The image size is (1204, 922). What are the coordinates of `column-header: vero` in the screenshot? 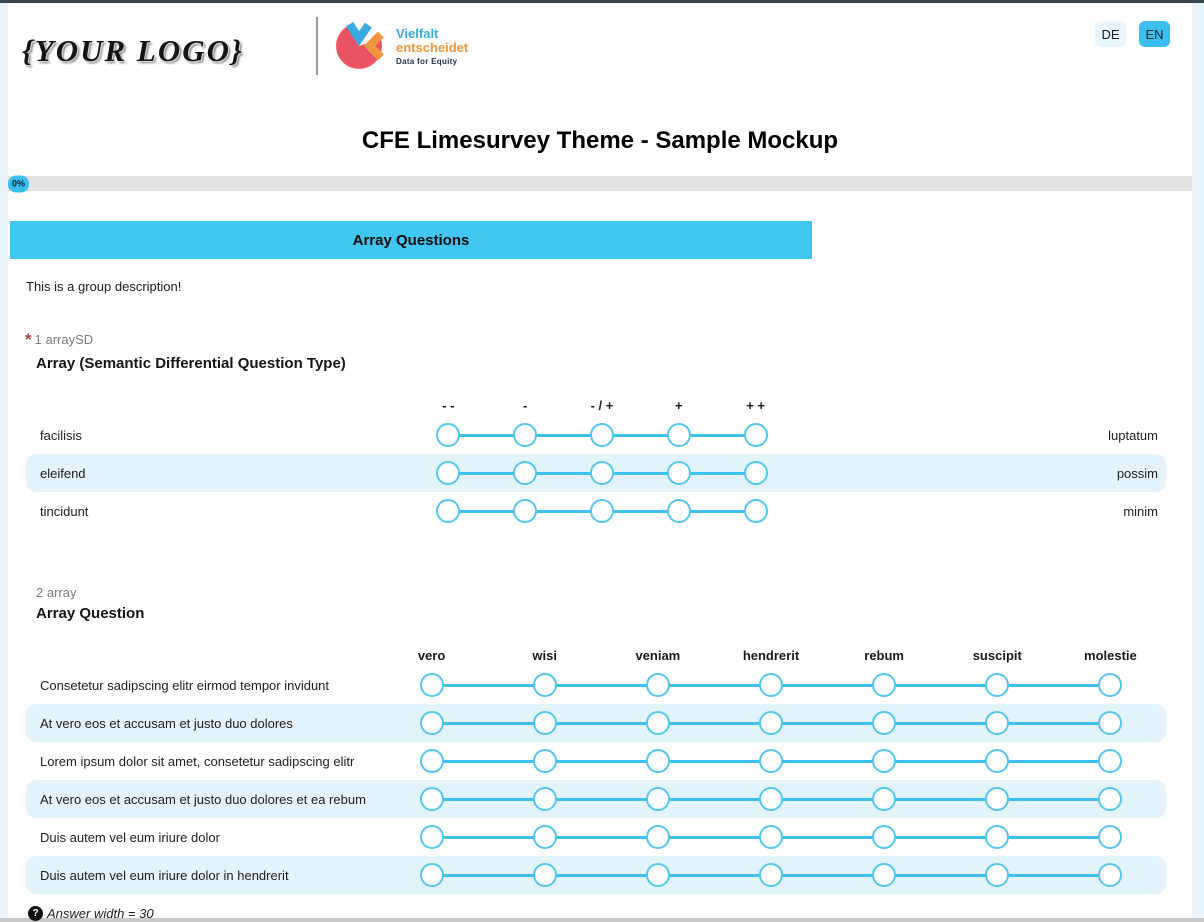 It's located at (431, 655).